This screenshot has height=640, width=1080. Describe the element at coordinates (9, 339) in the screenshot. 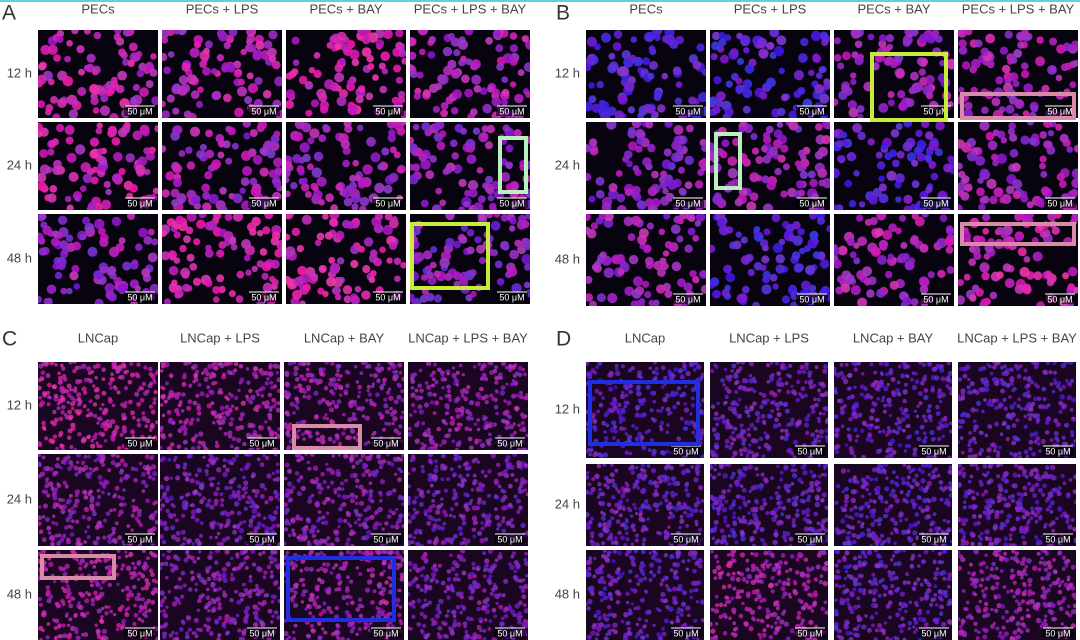

I see `panel-letter: C` at that location.